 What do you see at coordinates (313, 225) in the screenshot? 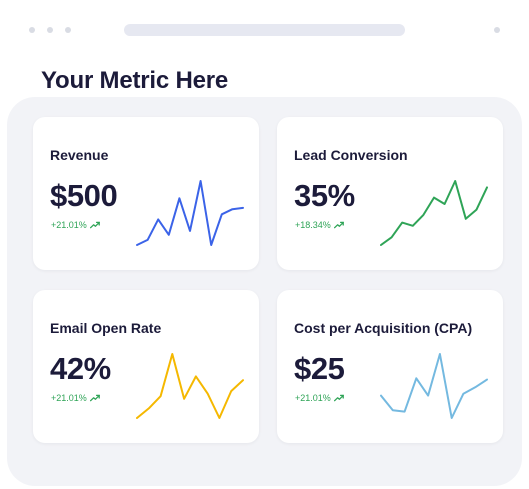
I see `metric-change-label: +18.34%` at bounding box center [313, 225].